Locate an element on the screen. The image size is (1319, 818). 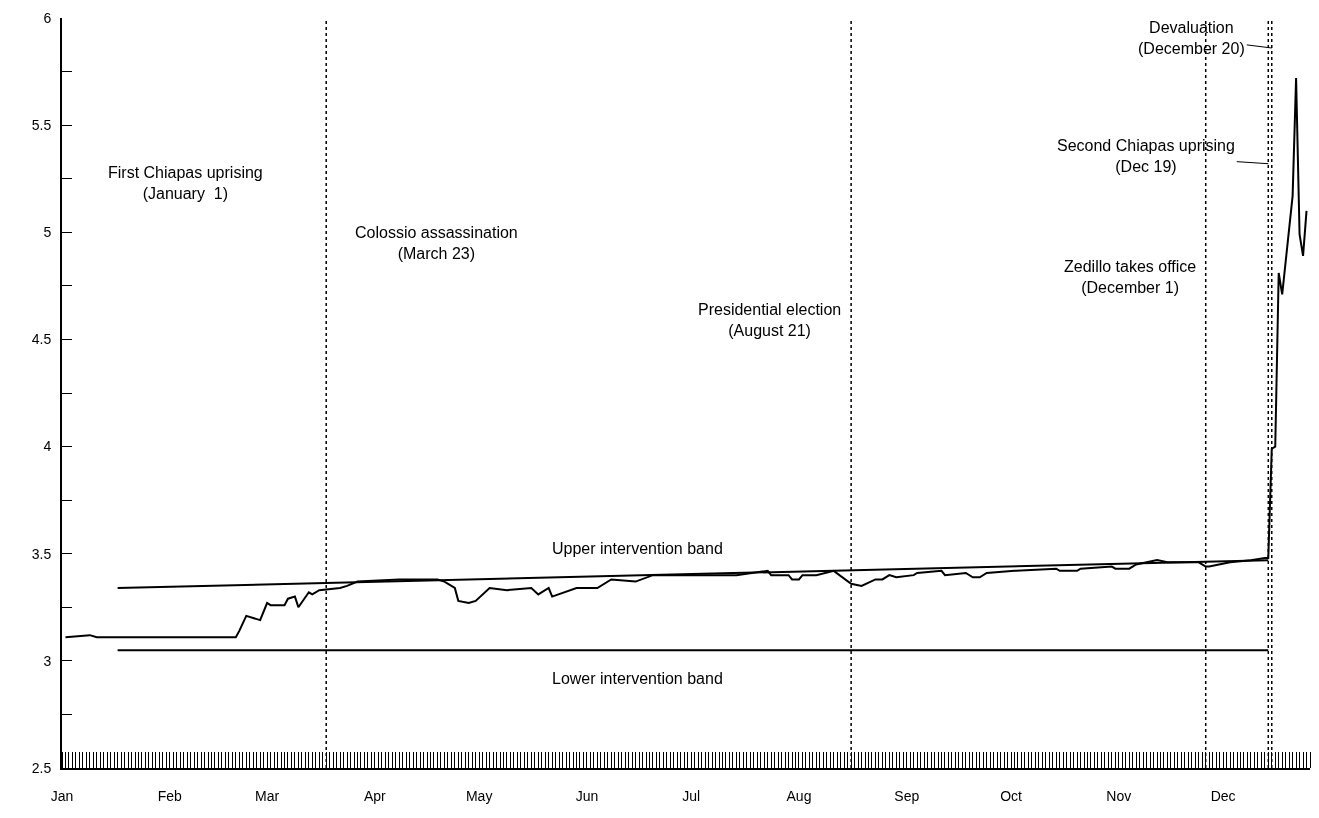
x-tick-label: Jul is located at coordinates (691, 795).